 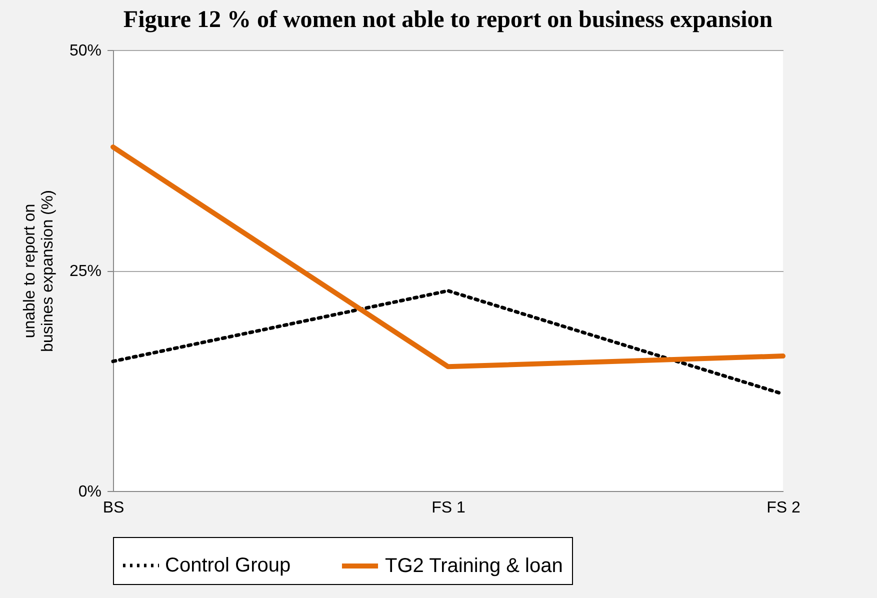 What do you see at coordinates (85, 271) in the screenshot?
I see `y-tick-label: 25%` at bounding box center [85, 271].